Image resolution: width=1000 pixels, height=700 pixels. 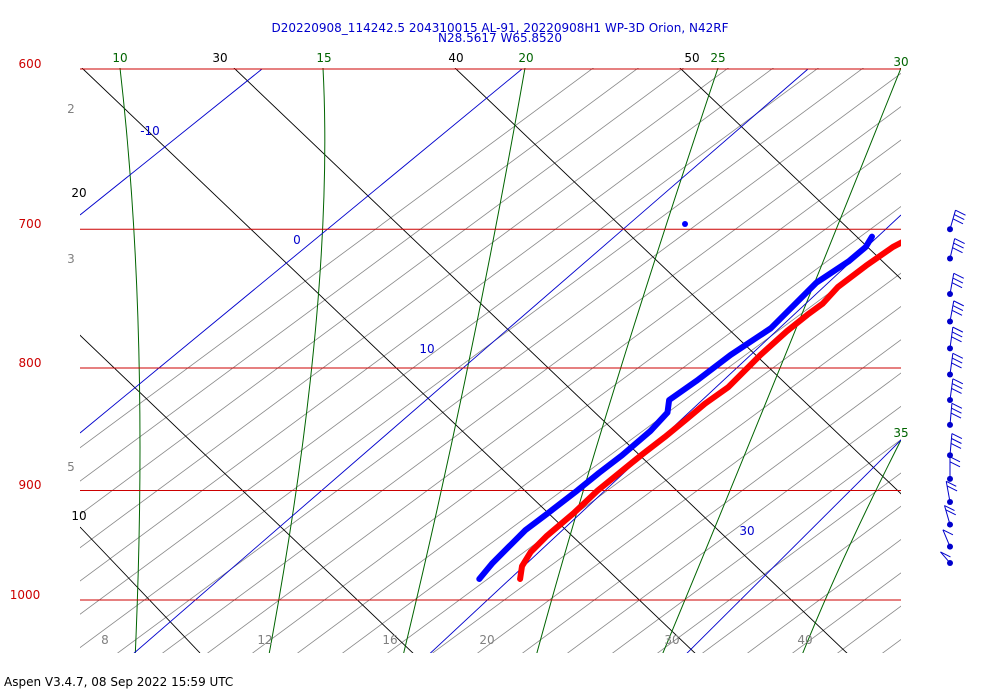 What do you see at coordinates (804, 640) in the screenshot?
I see `mixing-ratio-label: 40` at bounding box center [804, 640].